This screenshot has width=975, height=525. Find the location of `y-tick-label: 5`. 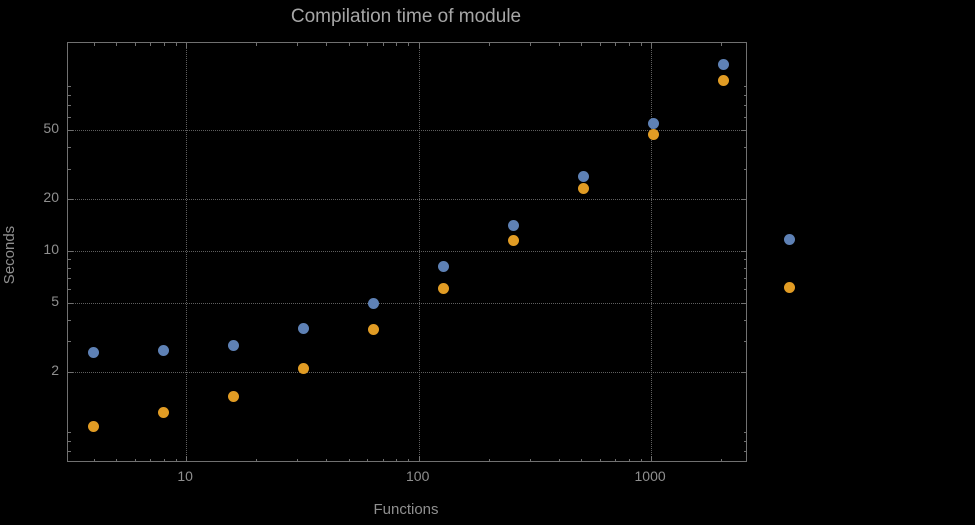

y-tick-label: 5 is located at coordinates (55, 301).